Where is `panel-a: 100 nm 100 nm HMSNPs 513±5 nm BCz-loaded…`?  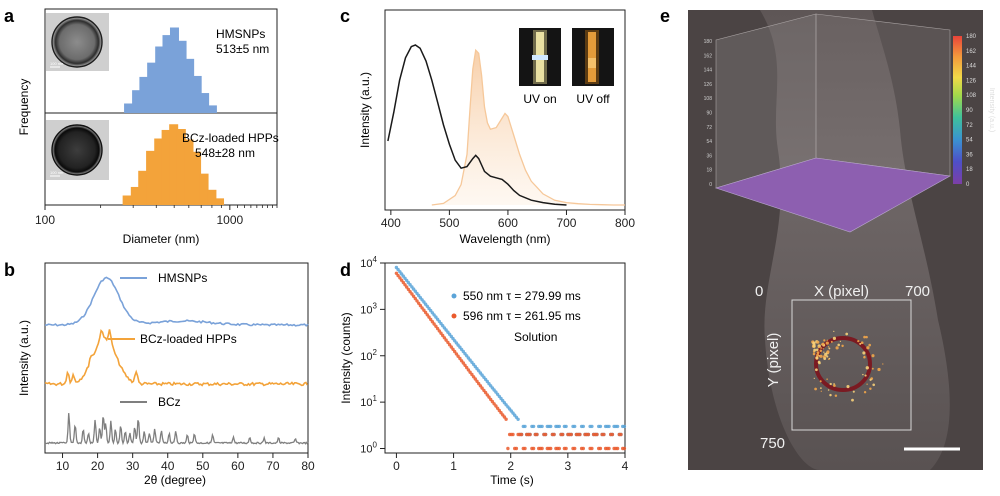 panel-a: 100 nm 100 nm HMSNPs 513±5 nm BCz-loaded… is located at coordinates (148, 127).